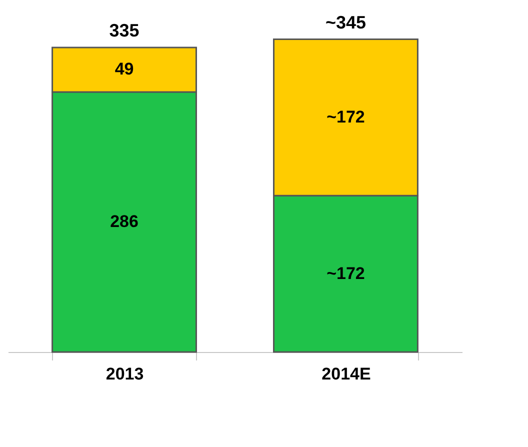 This screenshot has height=447, width=528. I want to click on data-label: 286, so click(124, 221).